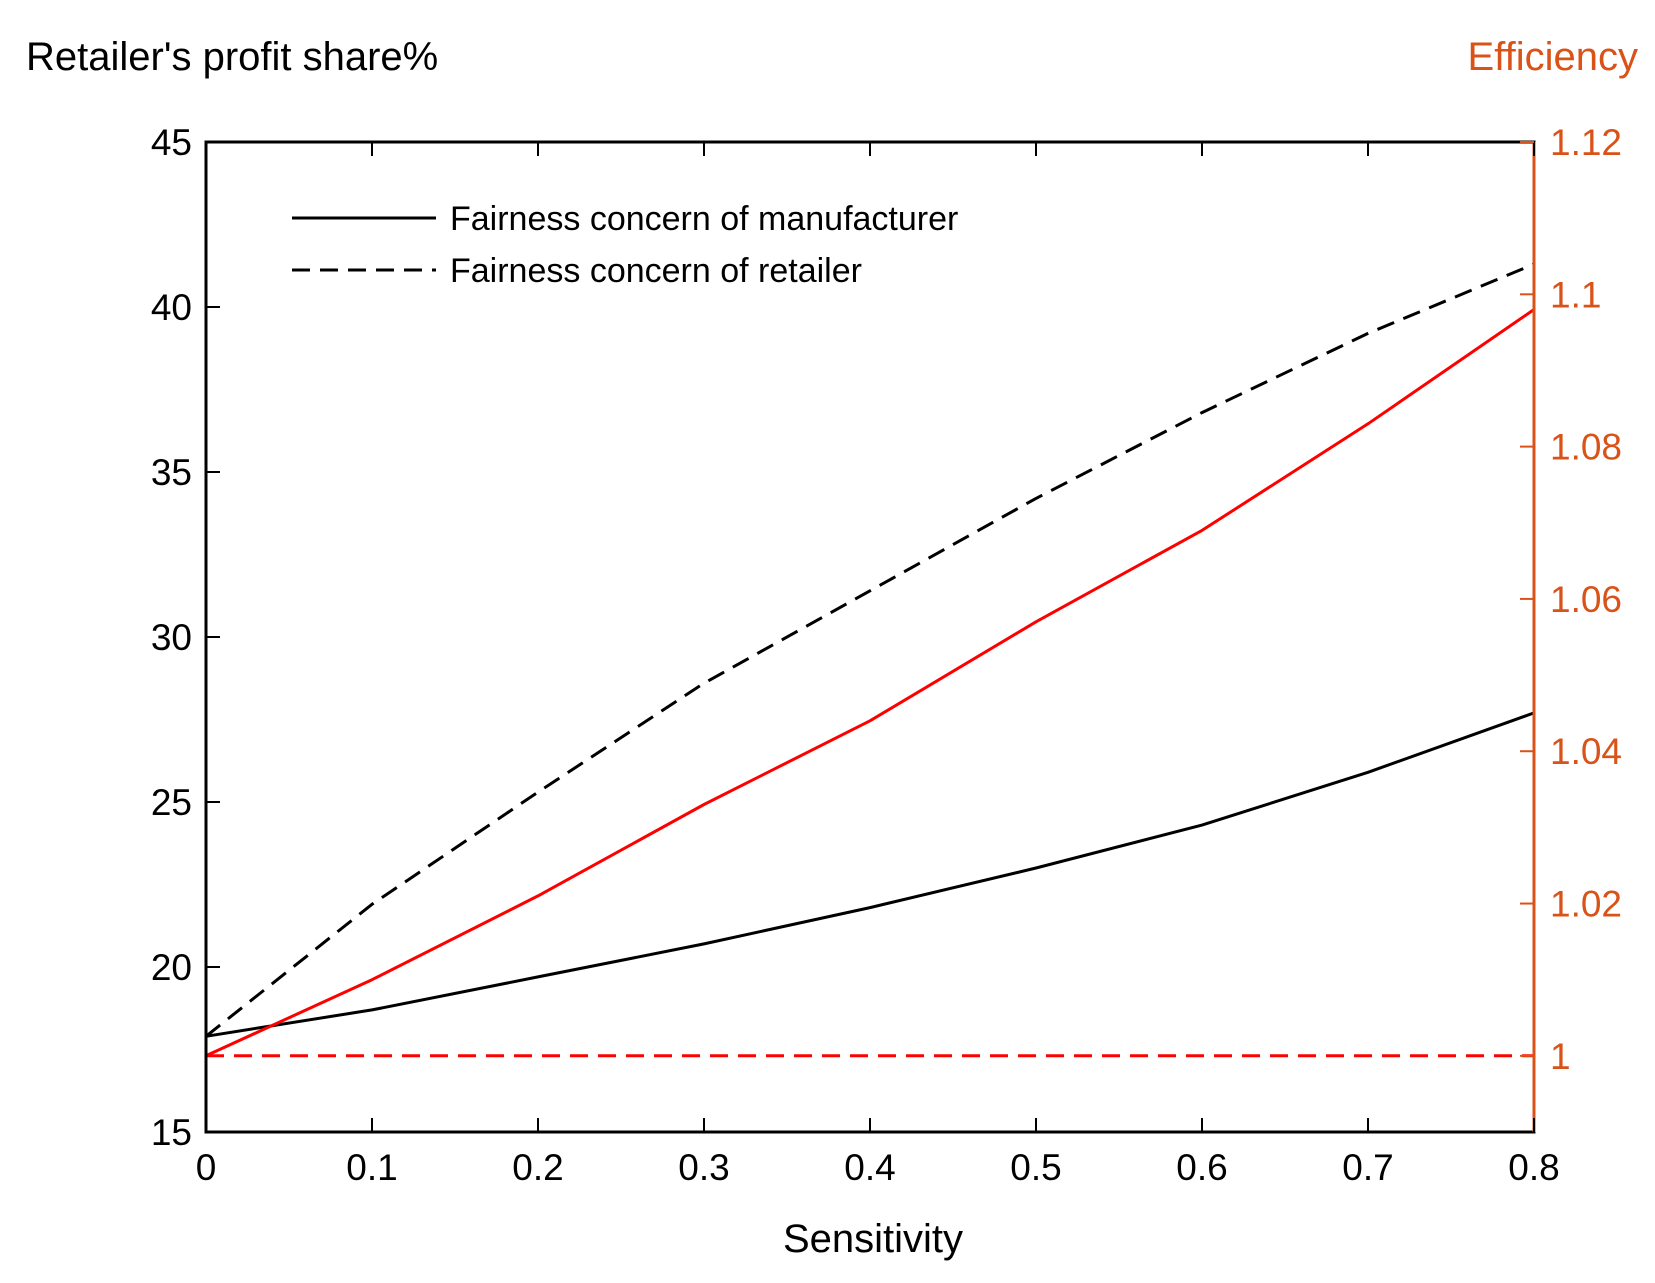 Image resolution: width=1655 pixels, height=1283 pixels. Describe the element at coordinates (1586, 904) in the screenshot. I see `y-right-tick-label: 1.02` at that location.